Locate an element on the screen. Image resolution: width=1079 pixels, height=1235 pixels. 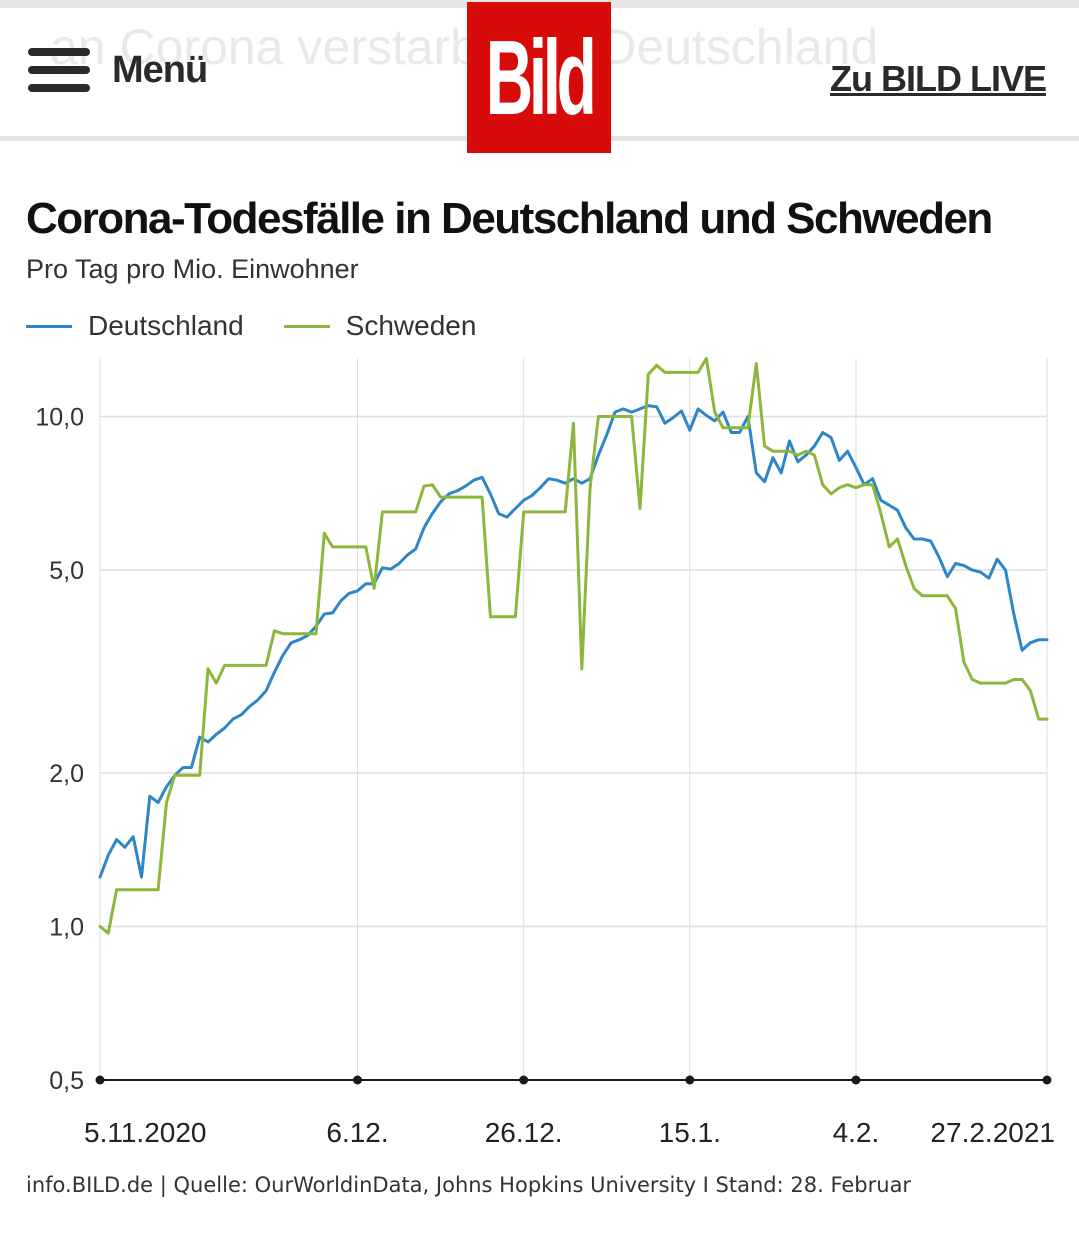
legend-item-schweden: Schweden is located at coordinates (380, 326).